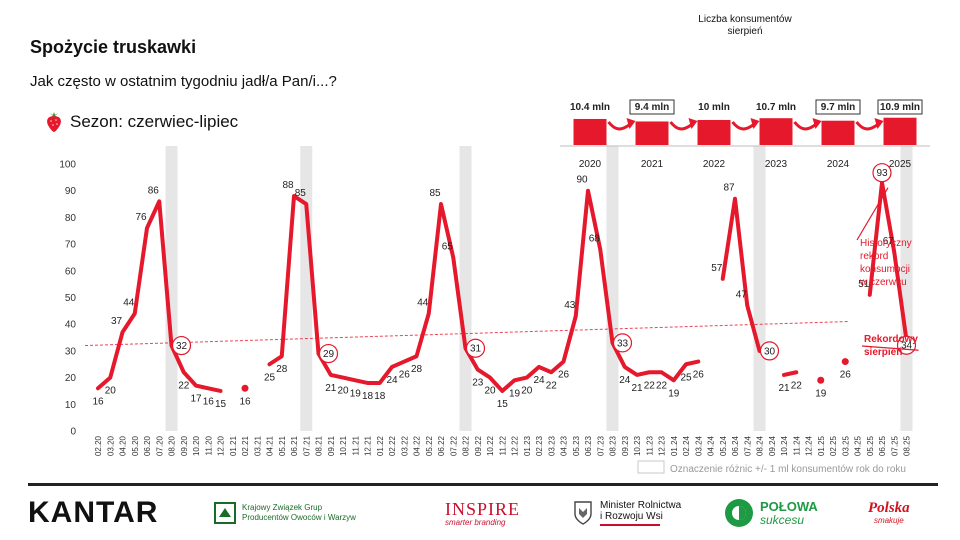 This screenshot has width=960, height=540. What do you see at coordinates (809, 445) in the screenshot?
I see `x-tick-label: 12.24` at bounding box center [809, 445].